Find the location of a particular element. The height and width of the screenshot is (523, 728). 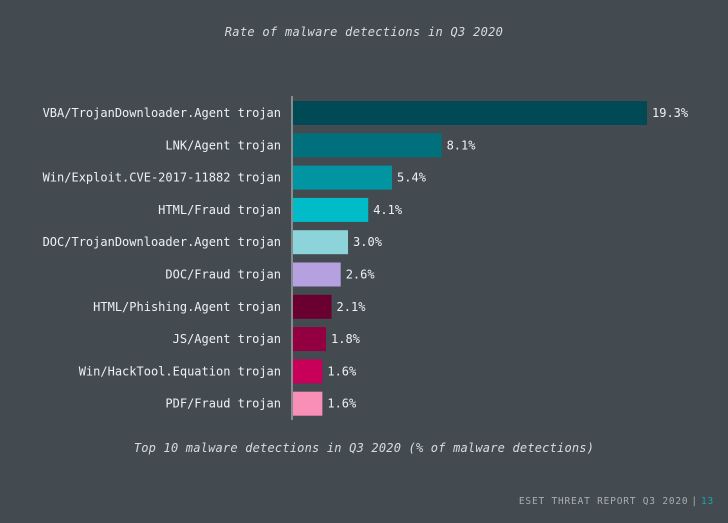

value-label: 19.3% is located at coordinates (670, 113).